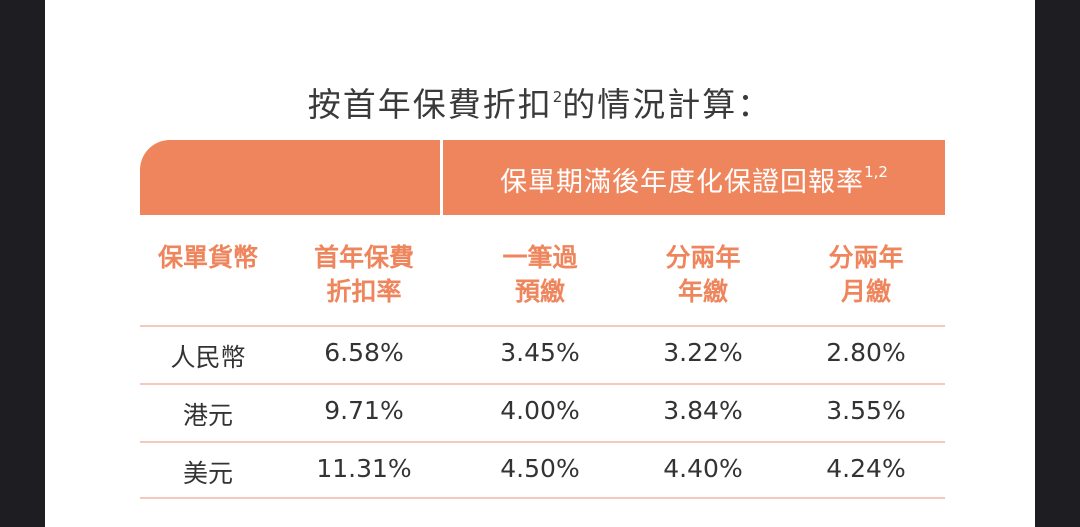 Image resolution: width=1080 pixels, height=527 pixels. I want to click on table-cell: 6.58%, so click(364, 352).